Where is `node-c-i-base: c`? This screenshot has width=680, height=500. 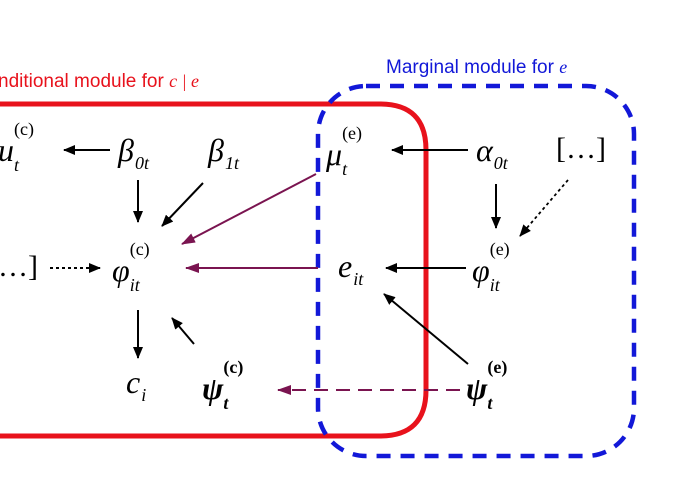 node-c-i-base: c is located at coordinates (133, 382).